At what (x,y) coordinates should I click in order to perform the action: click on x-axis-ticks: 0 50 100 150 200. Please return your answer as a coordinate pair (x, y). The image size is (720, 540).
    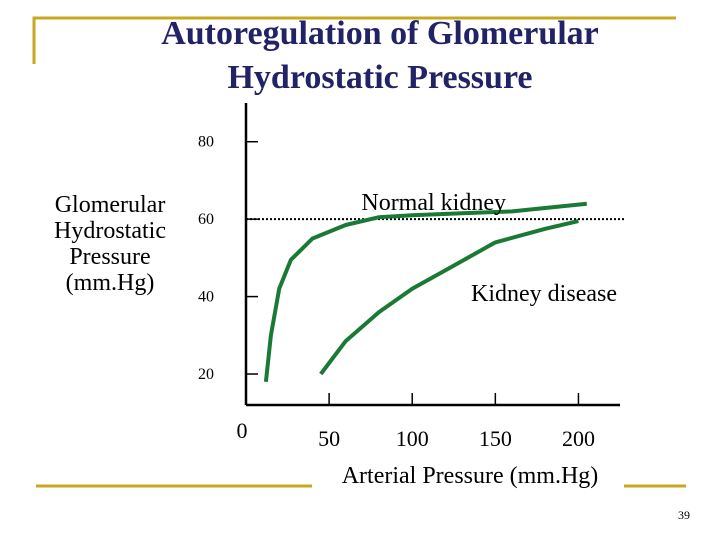
    Looking at the image, I should click on (416, 422).